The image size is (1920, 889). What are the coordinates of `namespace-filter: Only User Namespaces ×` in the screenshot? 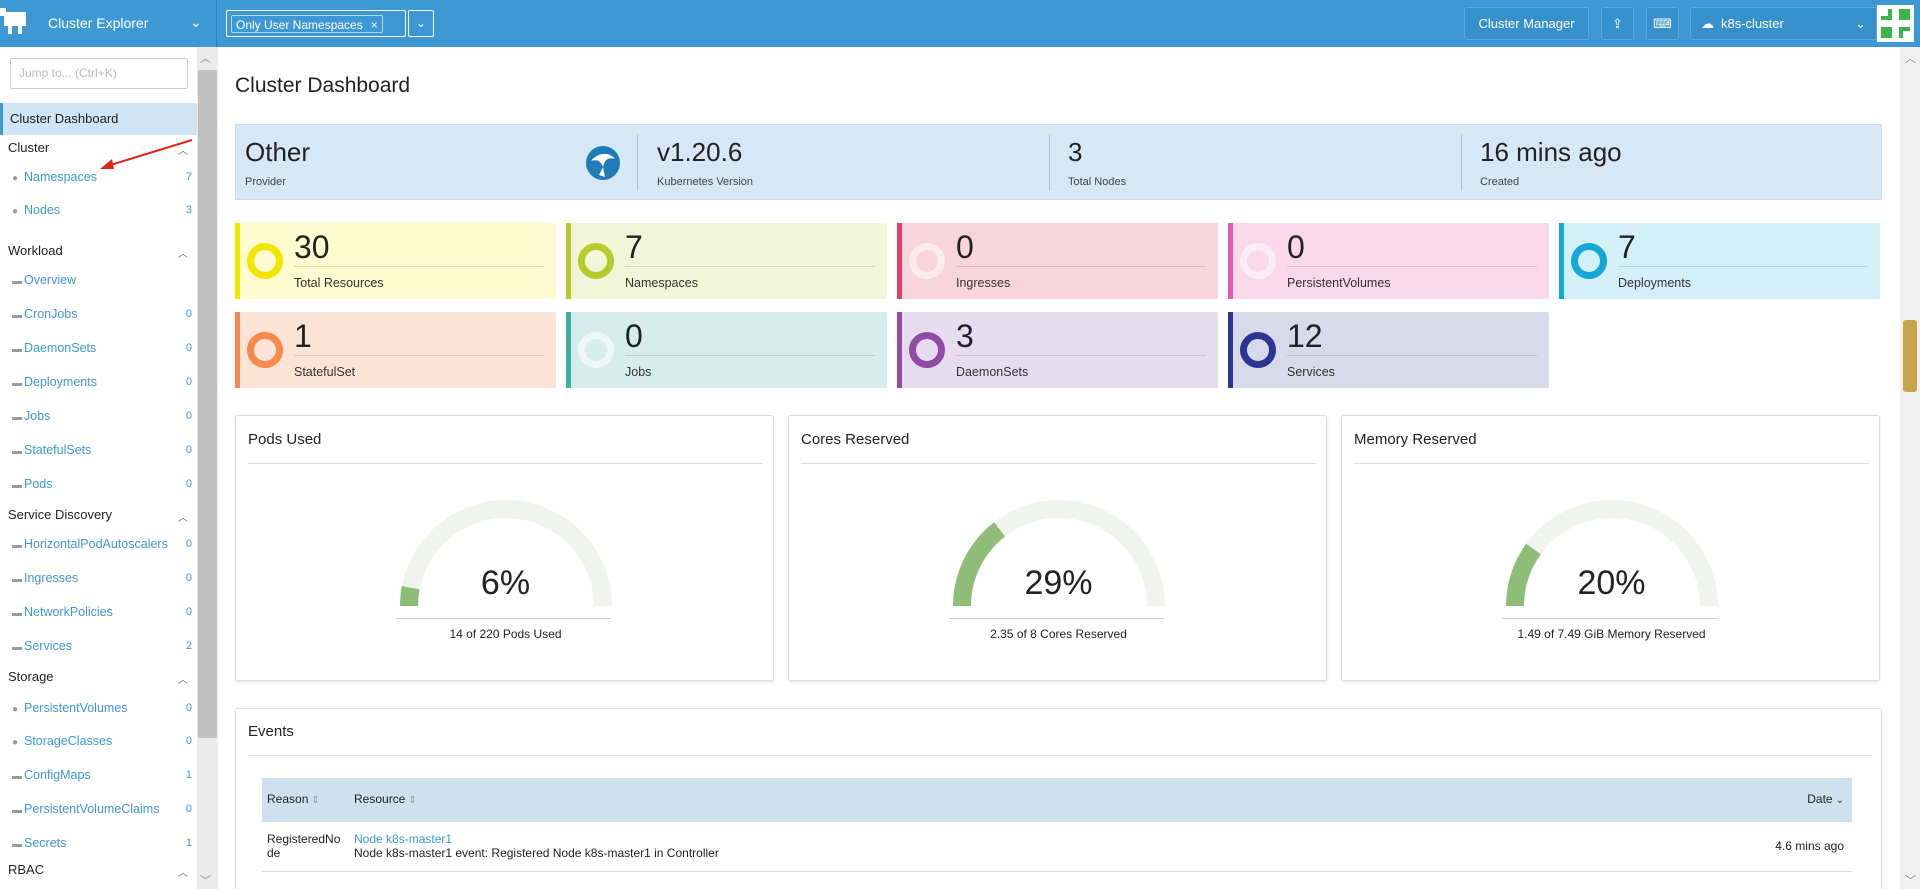 It's located at (316, 23).